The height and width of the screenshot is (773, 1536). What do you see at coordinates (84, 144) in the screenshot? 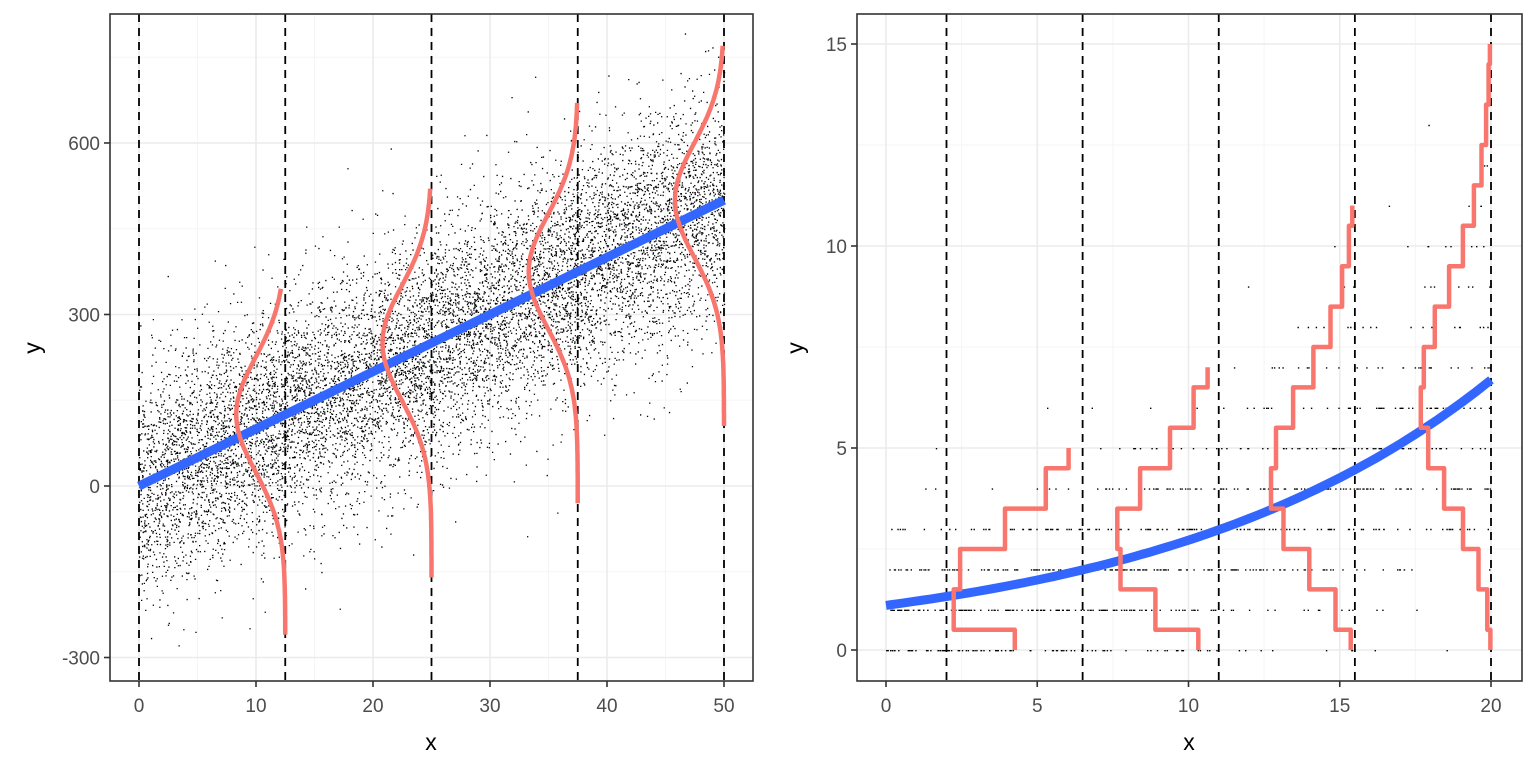
I see `y-tick-label: 600` at bounding box center [84, 144].